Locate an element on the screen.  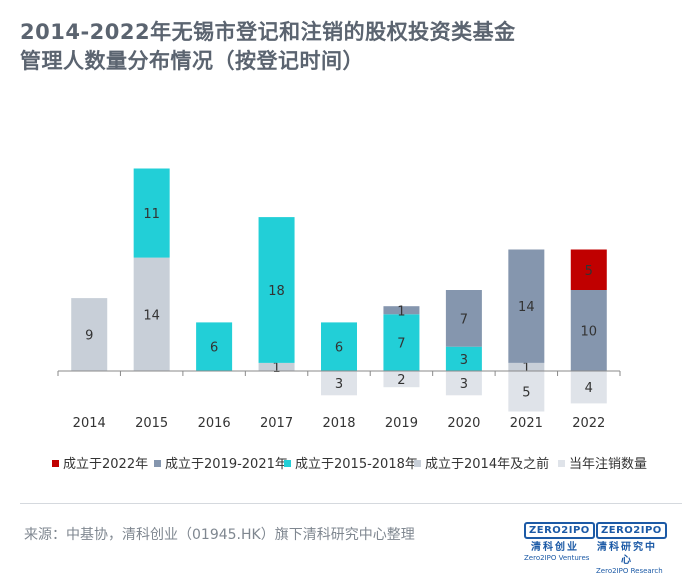
bar-2020-当年注销数量 is located at coordinates (463, 383).